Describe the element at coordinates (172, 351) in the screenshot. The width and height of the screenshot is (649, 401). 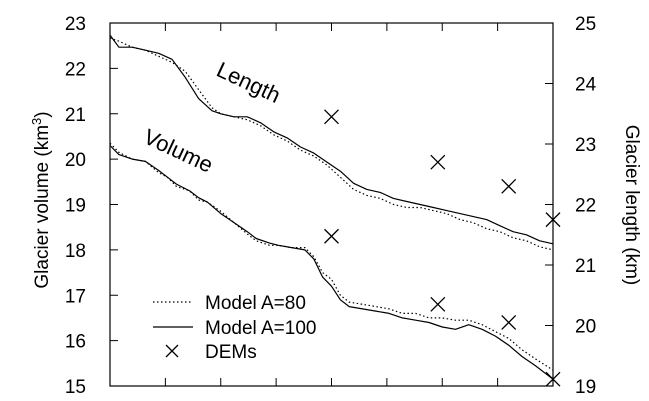
I see `legend-swatch-dem-marker` at that location.